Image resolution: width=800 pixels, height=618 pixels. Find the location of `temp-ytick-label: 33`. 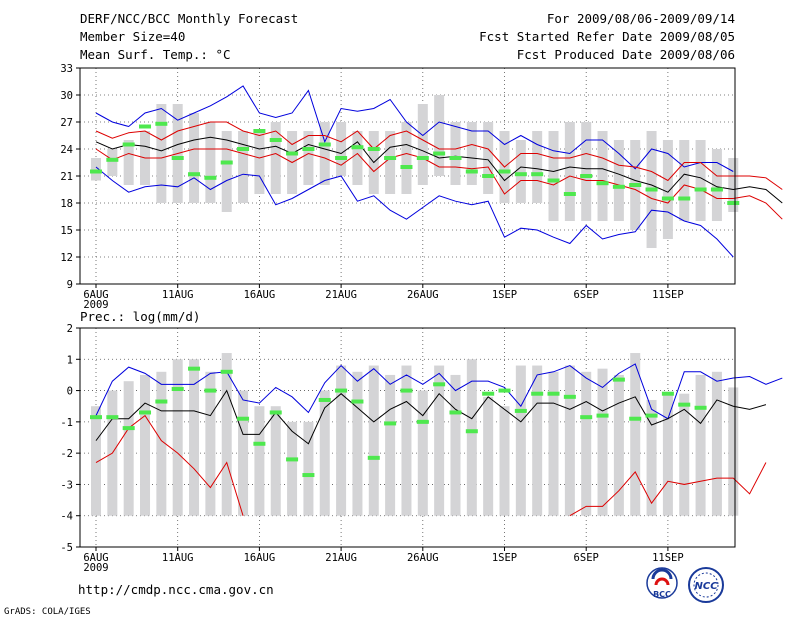

temp-ytick-label: 33 is located at coordinates (66, 69).